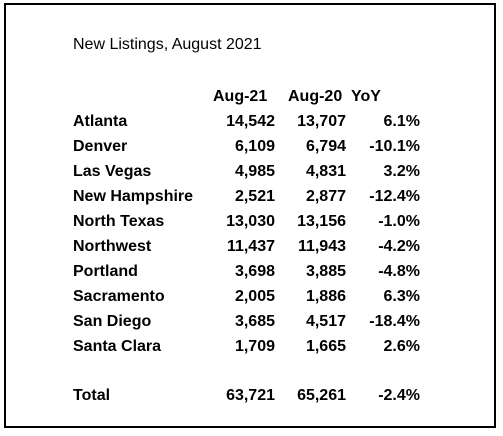 The width and height of the screenshot is (503, 436). I want to click on row-aug20: 13,707, so click(321, 121).